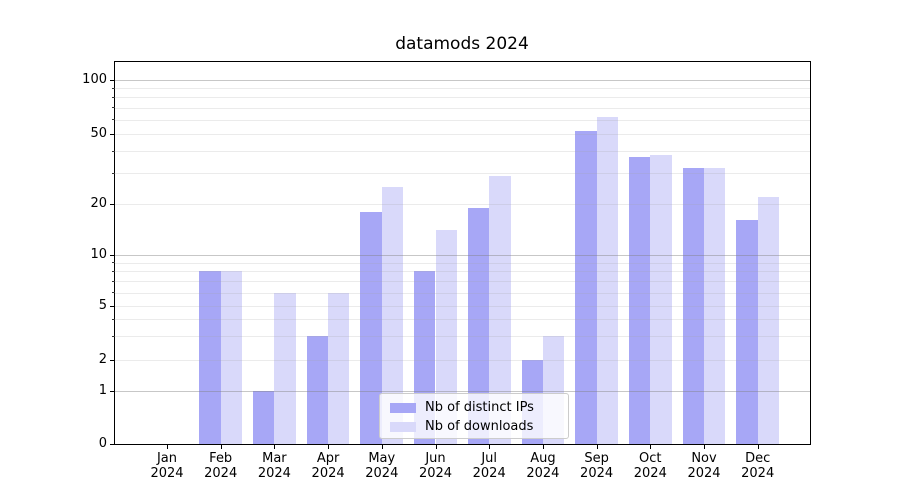 Image resolution: width=900 pixels, height=500 pixels. Describe the element at coordinates (650, 466) in the screenshot. I see `x-axis-tick-label: Oct 2024` at that location.